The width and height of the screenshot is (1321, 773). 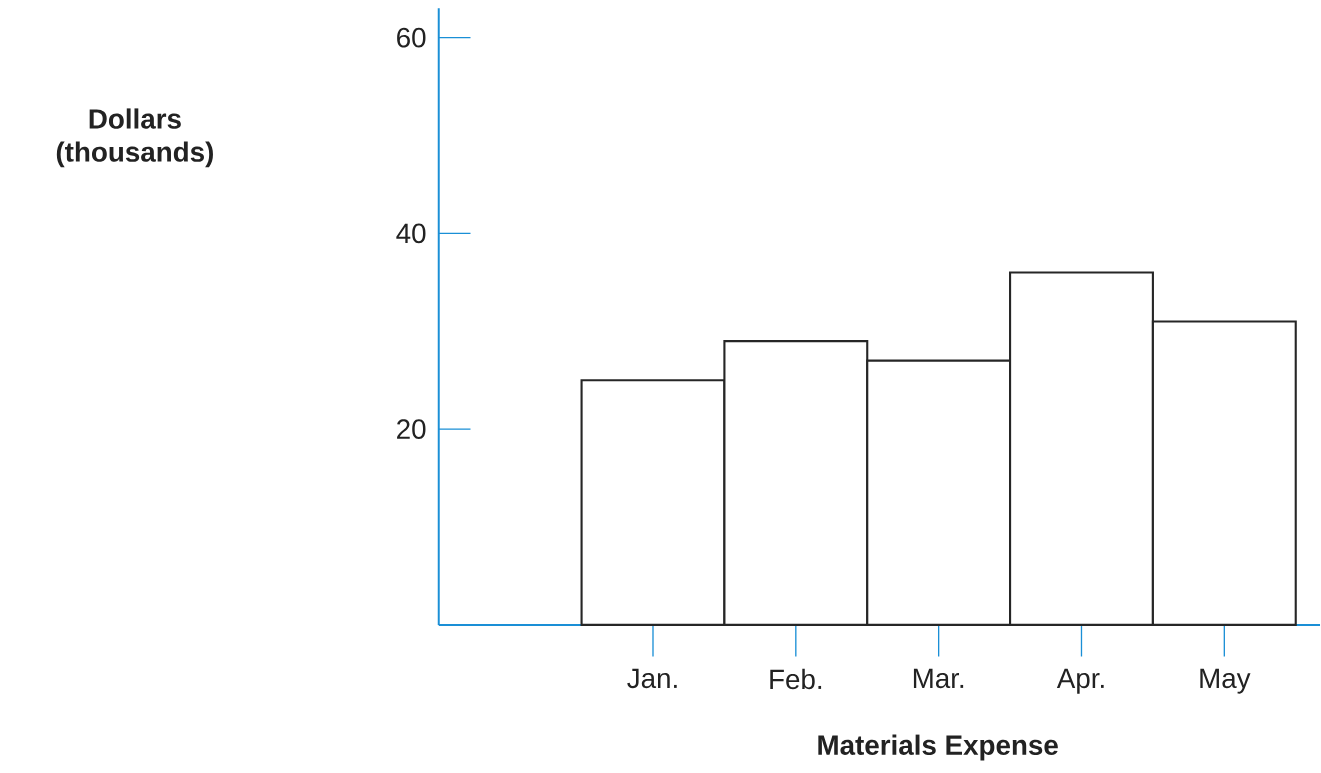 What do you see at coordinates (1080, 681) in the screenshot?
I see `x-tick-label: Apr.` at bounding box center [1080, 681].